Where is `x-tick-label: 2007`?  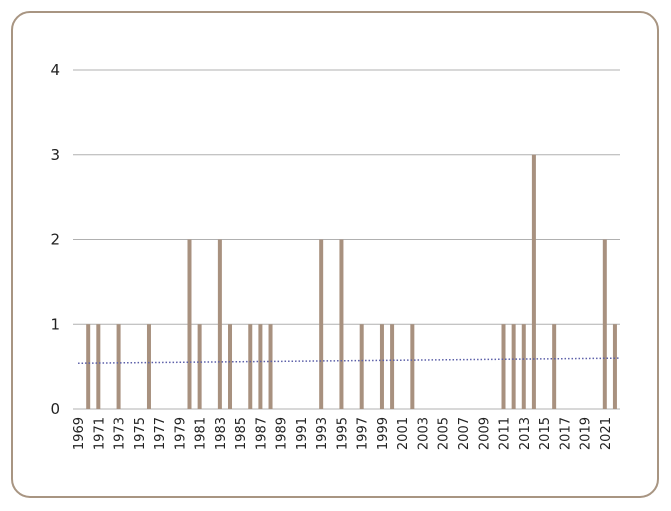 x-tick-label: 2007 is located at coordinates (464, 433).